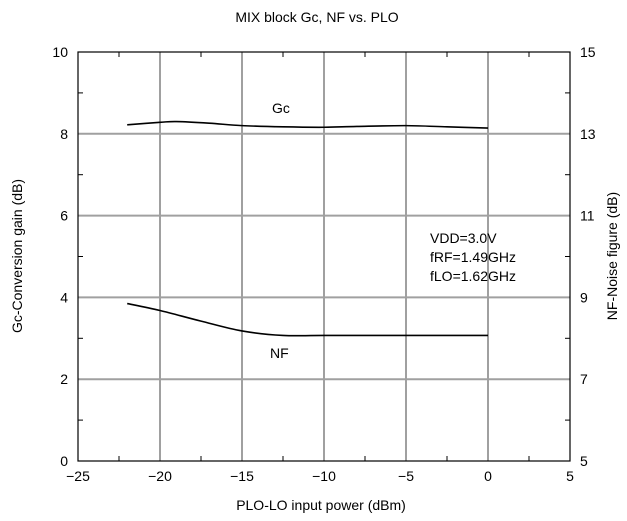  Describe the element at coordinates (64, 379) in the screenshot. I see `y-left-tick-label: 2` at that location.